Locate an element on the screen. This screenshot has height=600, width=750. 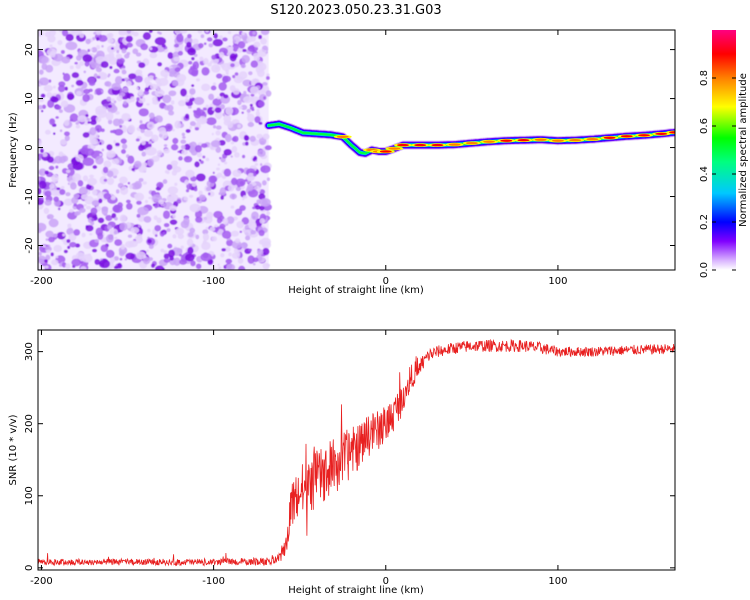
y-tick-label: 100 is located at coordinates (29, 495).